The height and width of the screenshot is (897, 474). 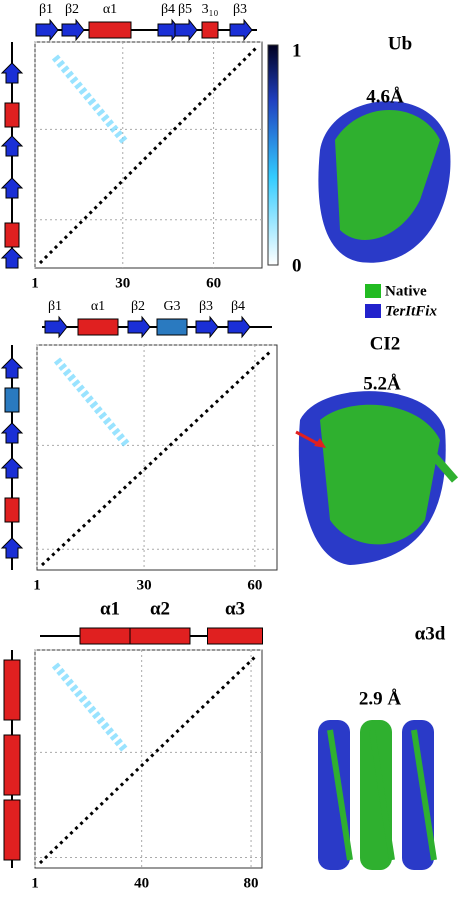 I want to click on protein-name: α3d, so click(x=430, y=633).